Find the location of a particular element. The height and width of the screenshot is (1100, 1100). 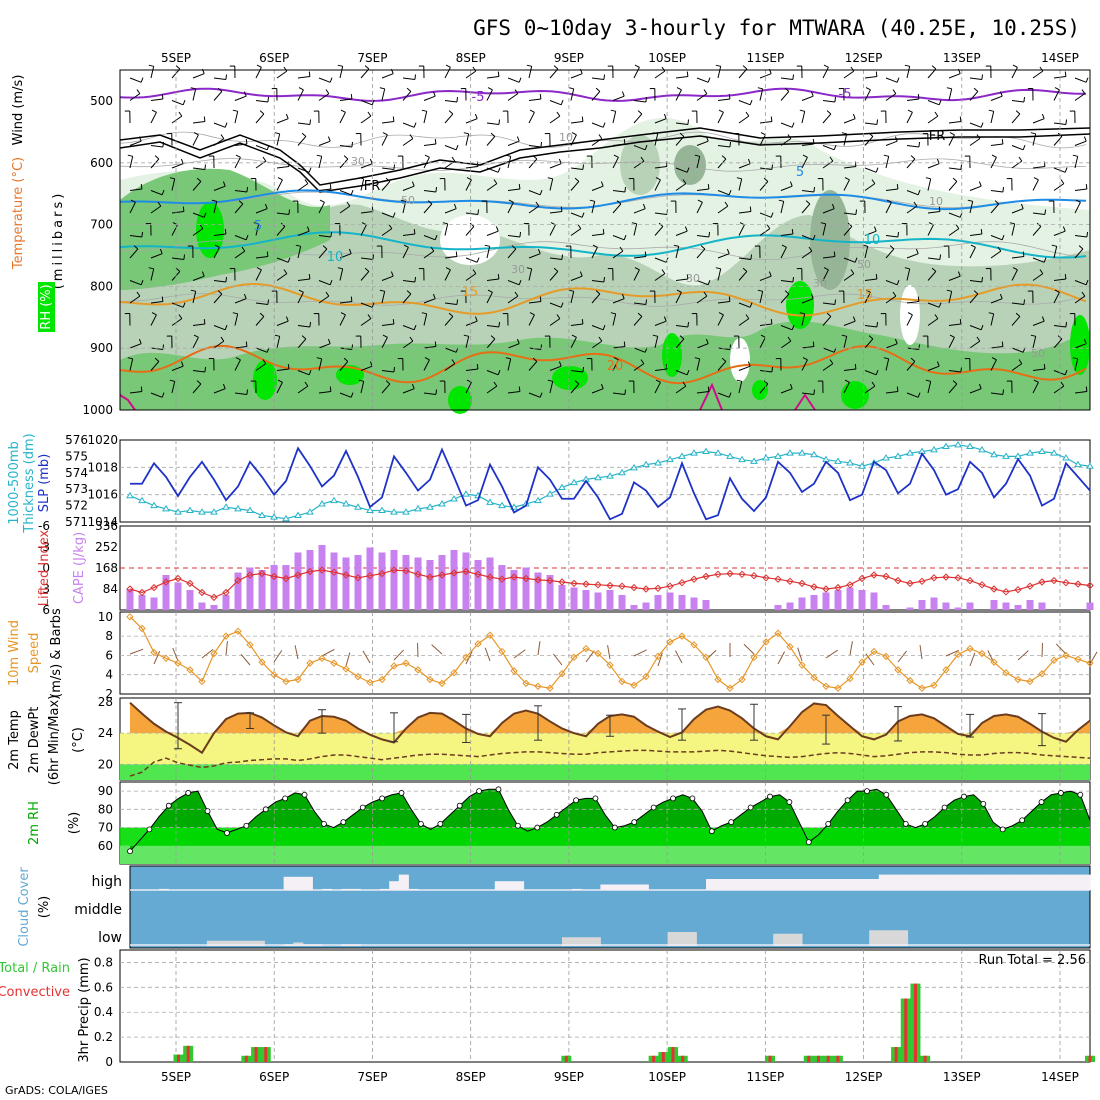

rh-point is located at coordinates (789, 802).